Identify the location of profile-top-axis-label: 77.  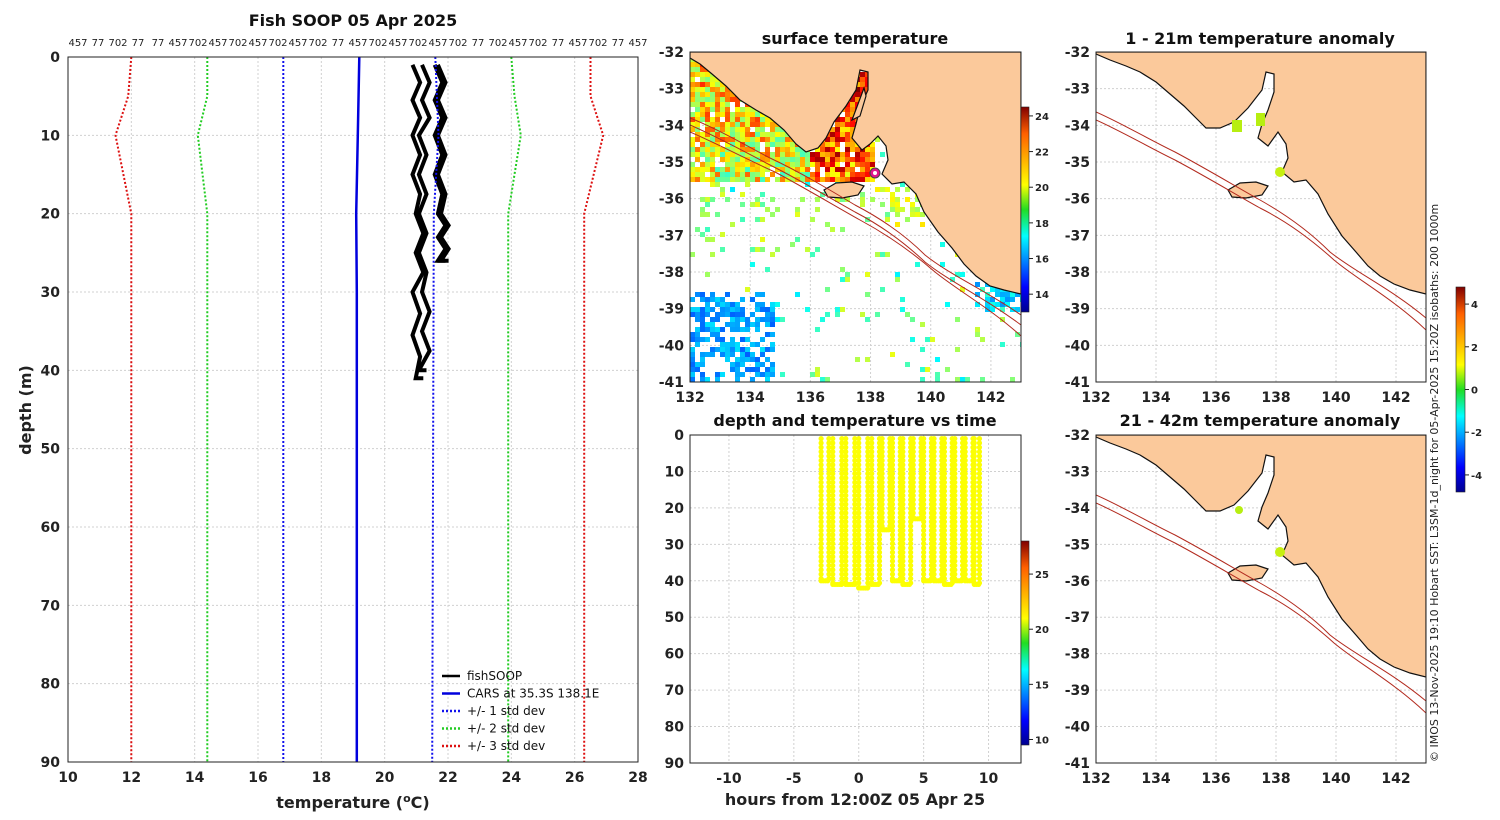
(138, 43).